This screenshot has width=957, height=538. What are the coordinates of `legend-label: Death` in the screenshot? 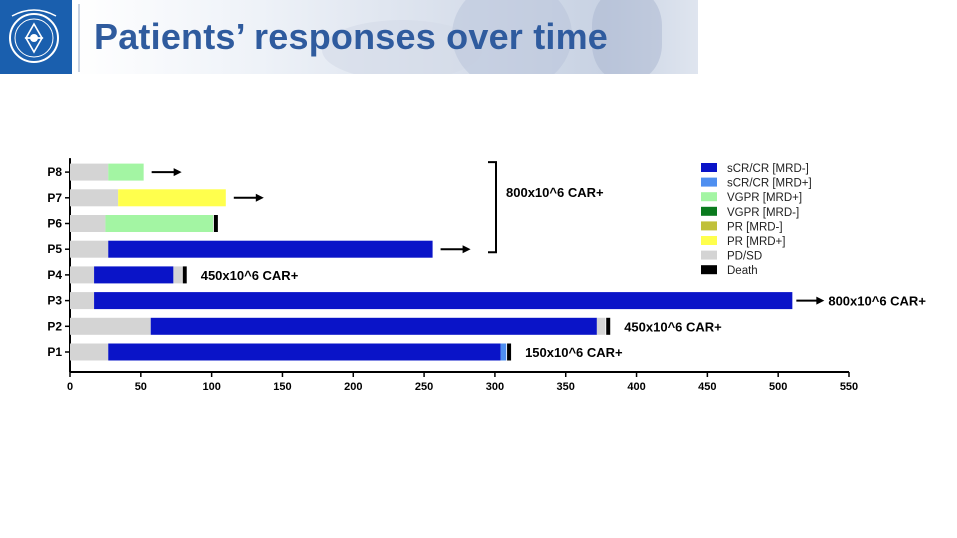 It's located at (742, 271).